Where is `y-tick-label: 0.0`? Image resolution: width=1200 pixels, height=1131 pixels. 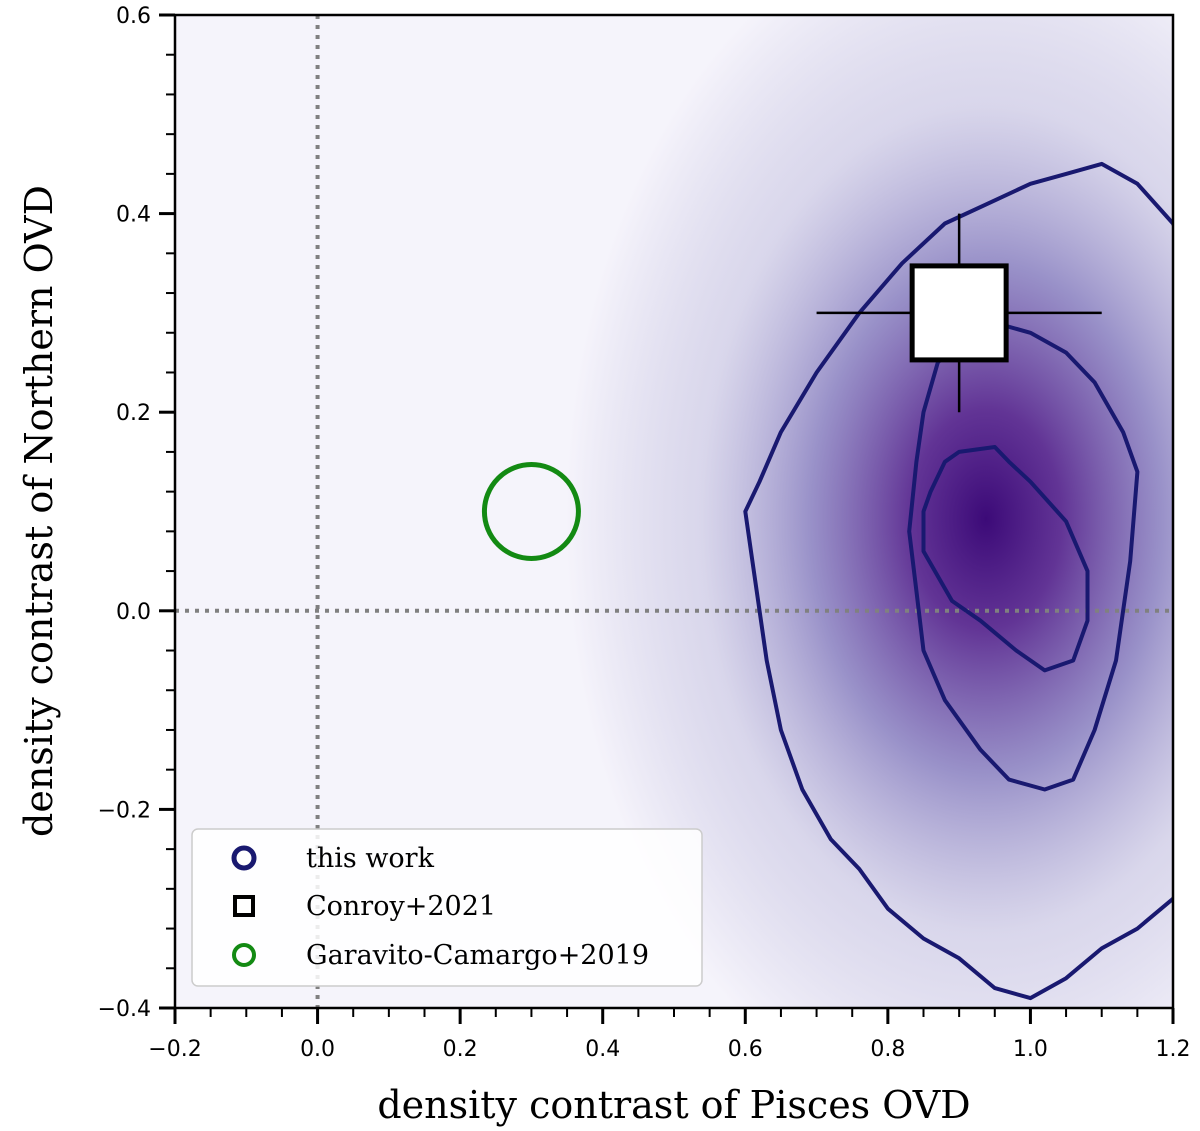 y-tick-label: 0.0 is located at coordinates (133, 612).